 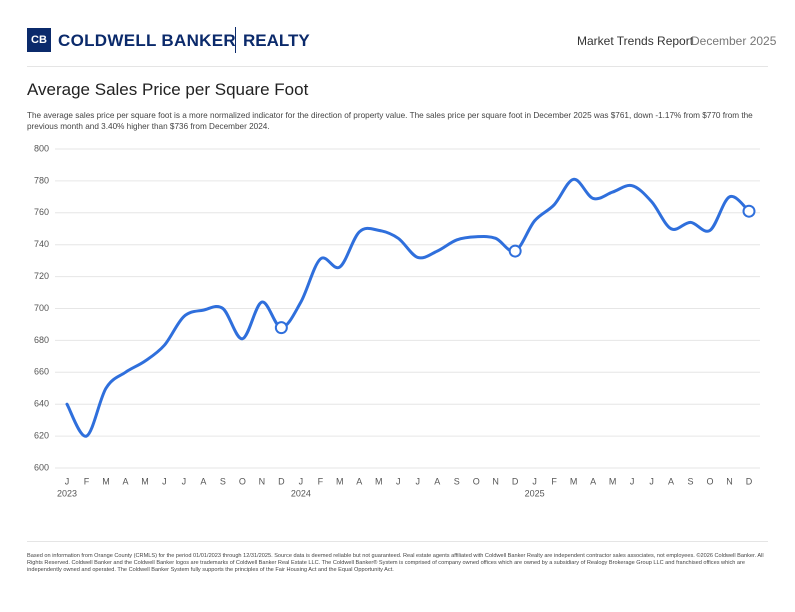 I want to click on report-name: Market Trends Report, so click(x=635, y=41).